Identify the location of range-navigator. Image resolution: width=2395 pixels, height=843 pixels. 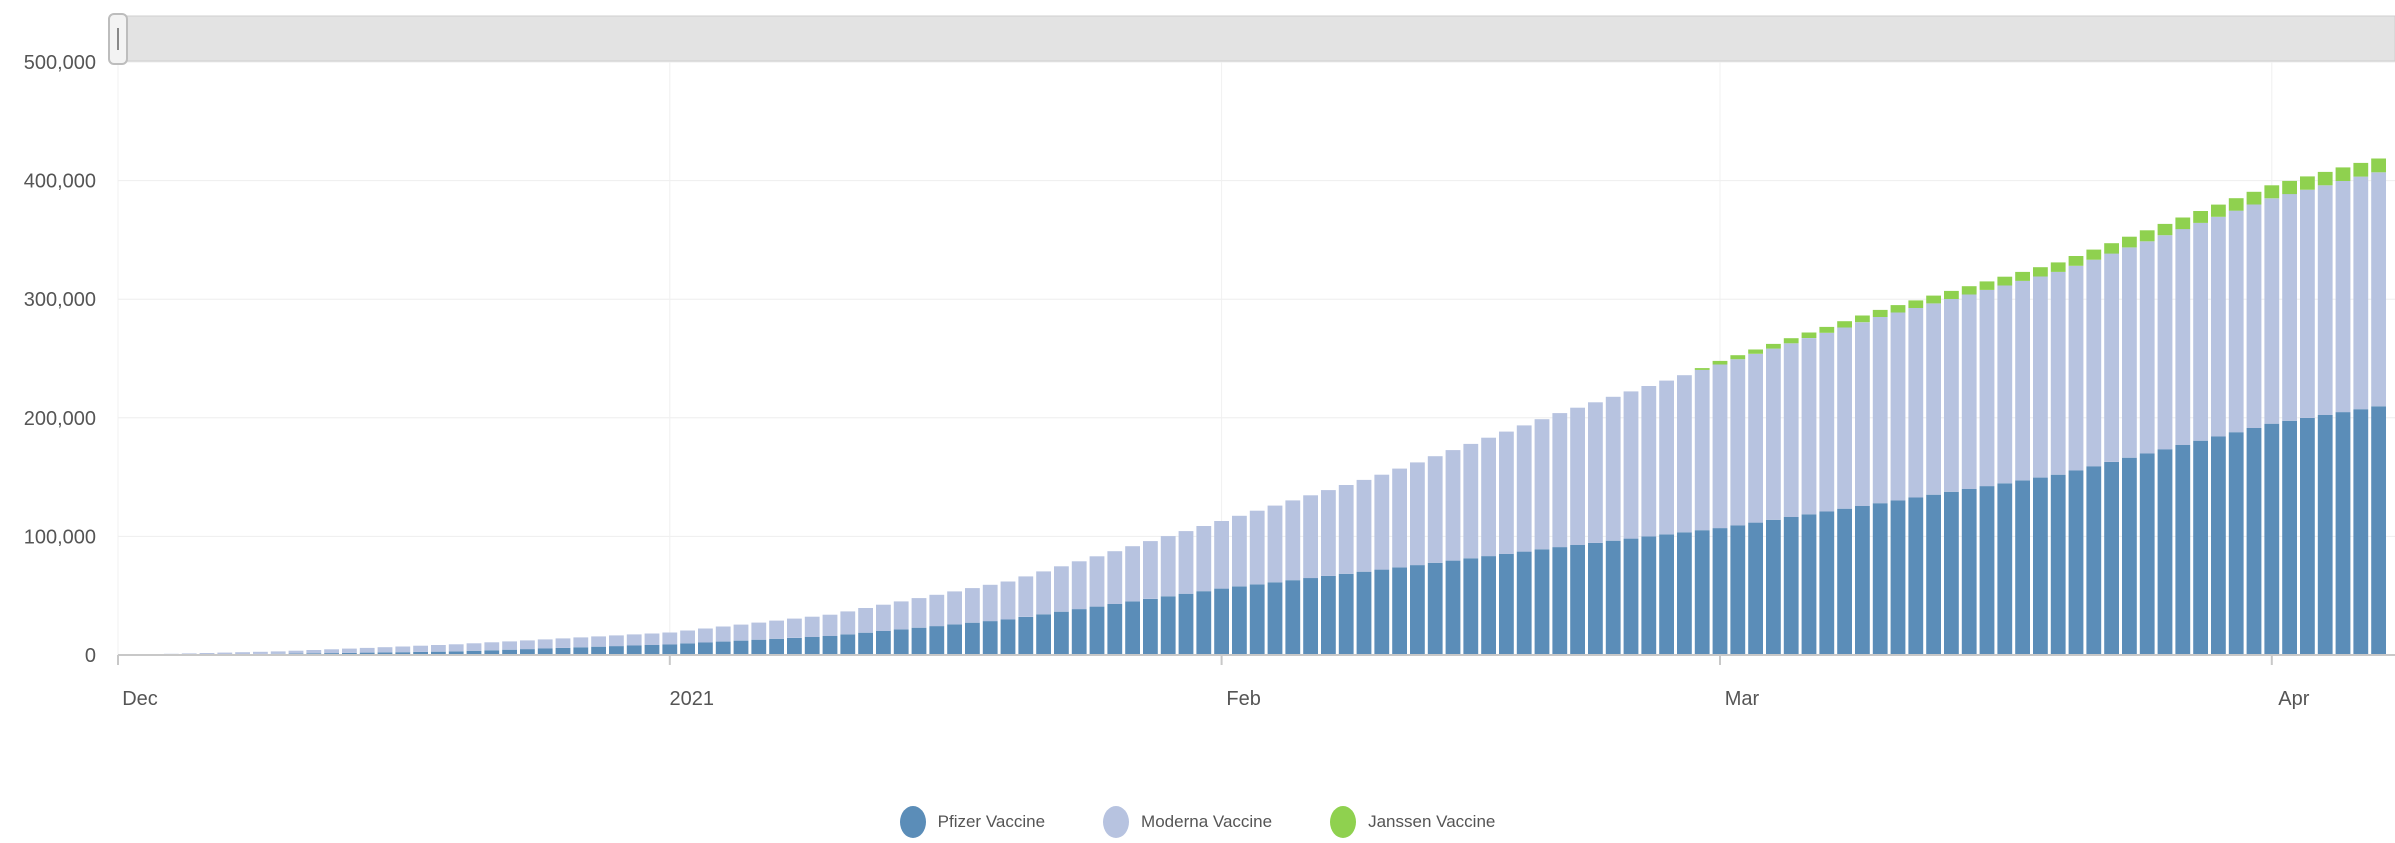
(1251, 39).